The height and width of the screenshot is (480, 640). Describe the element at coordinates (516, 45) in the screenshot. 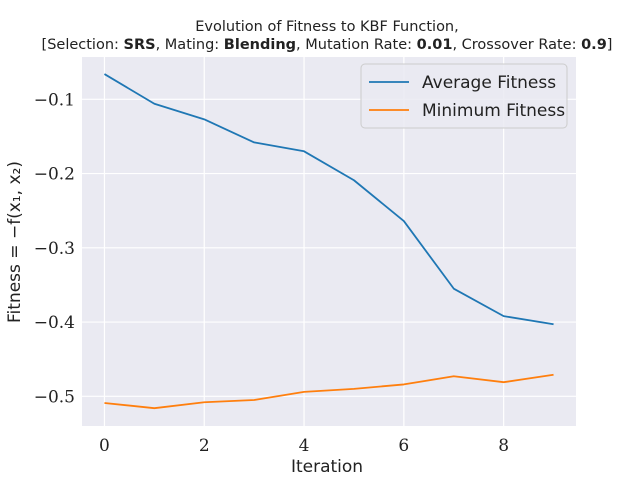

I see `title-crossover-label: , Crossover Rate:` at that location.